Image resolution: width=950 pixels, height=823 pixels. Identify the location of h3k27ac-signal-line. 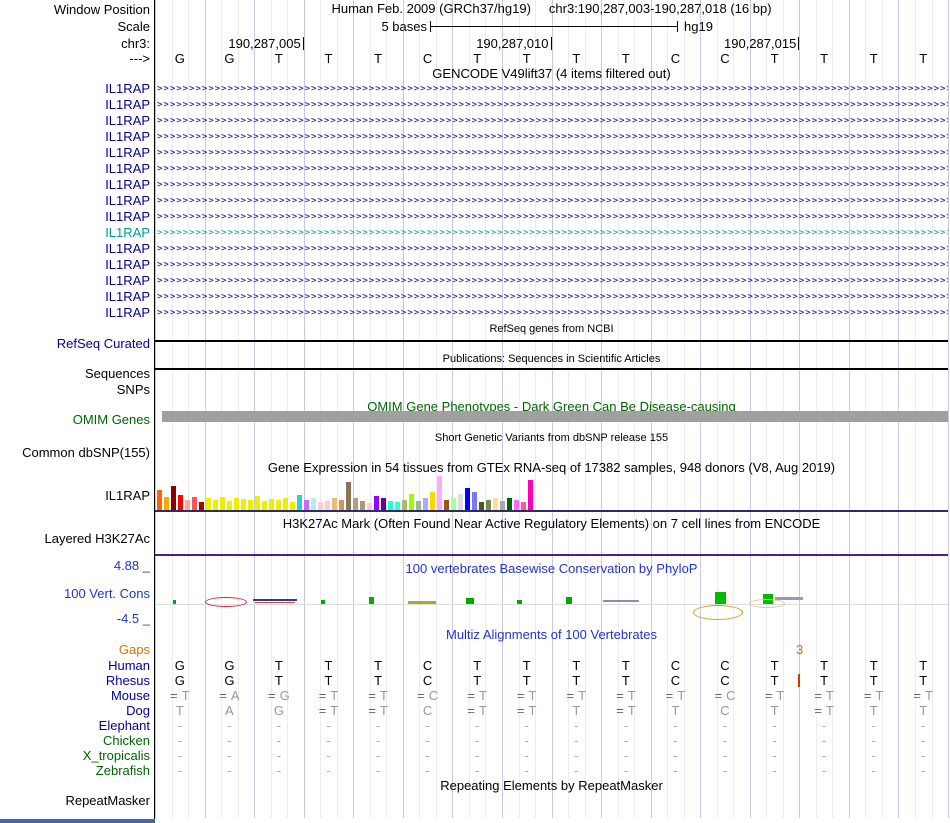
(551, 555).